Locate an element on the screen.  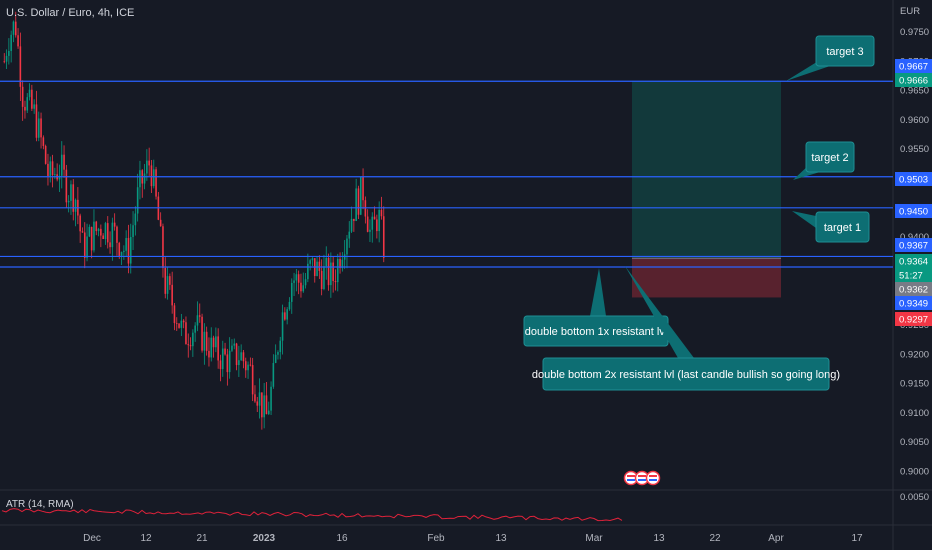
position-loss-zone is located at coordinates (706, 278).